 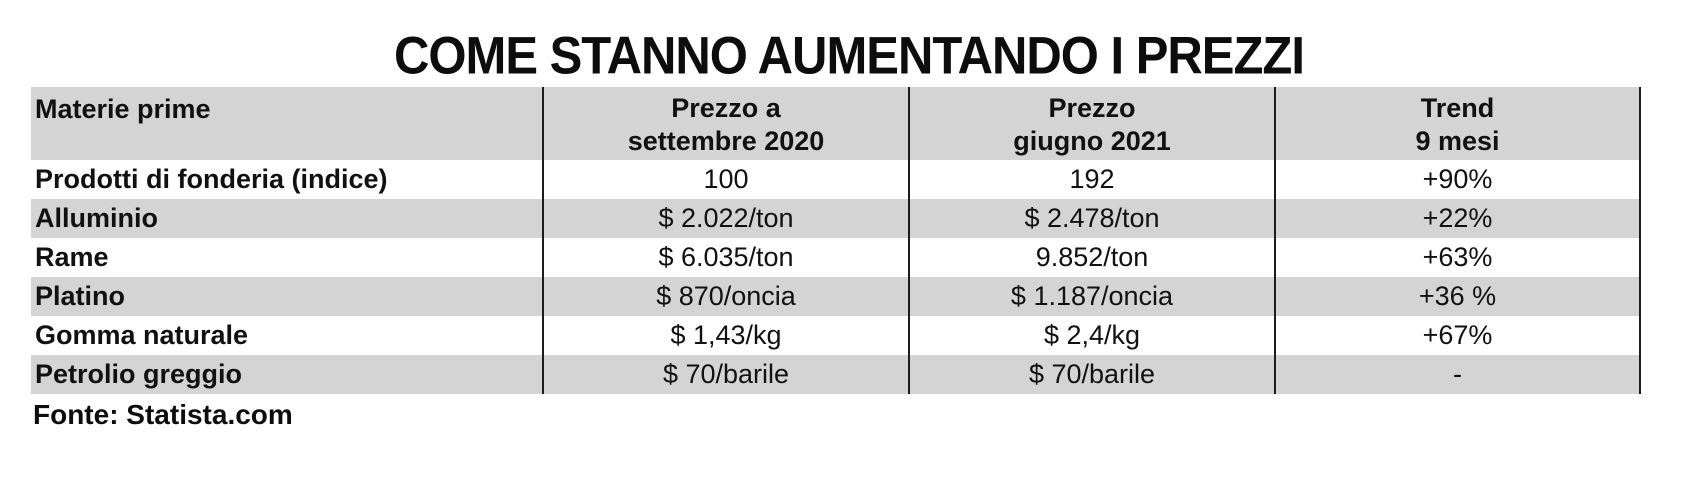 I want to click on column-header-label-line2: giugno 2021, so click(x=1092, y=141).